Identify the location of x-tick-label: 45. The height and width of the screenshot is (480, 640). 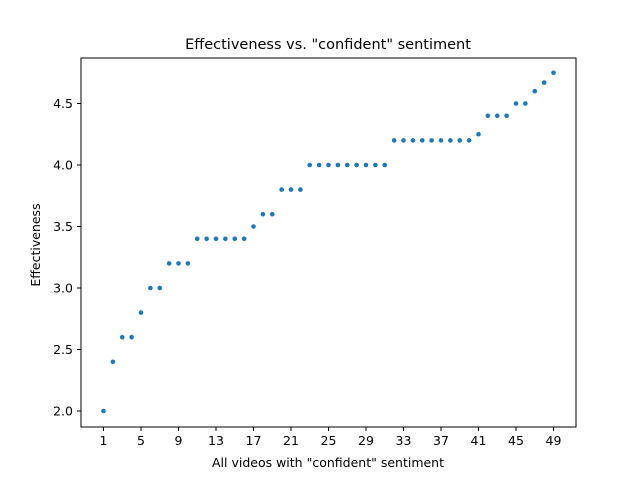
(516, 440).